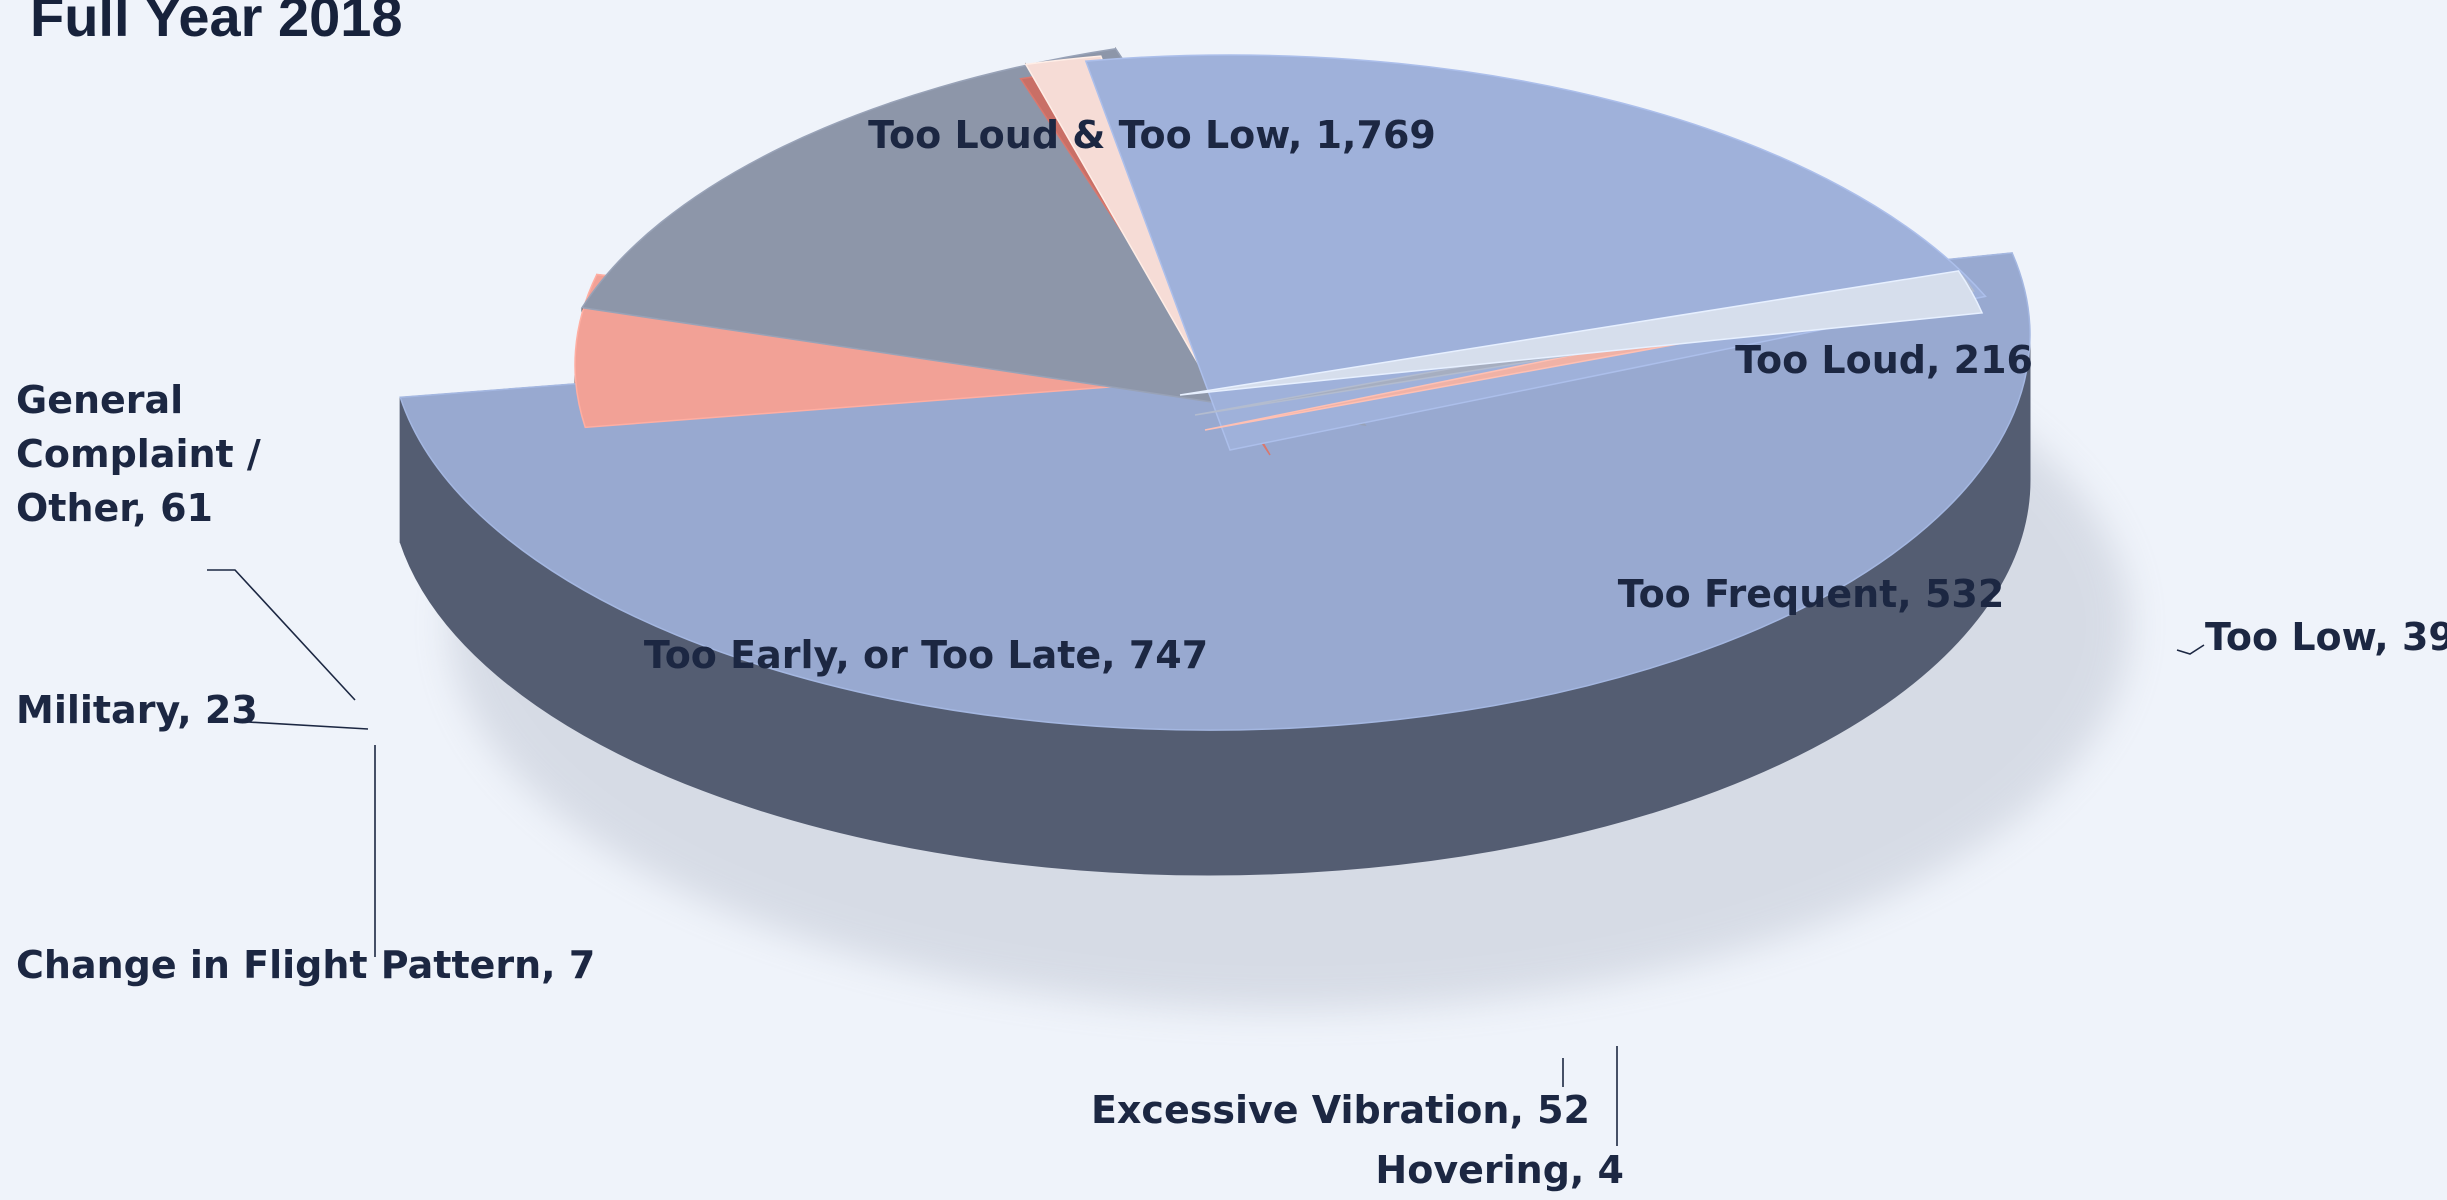  I want to click on data-label-vibration: Excessive Vibration, 52, so click(1340, 1110).